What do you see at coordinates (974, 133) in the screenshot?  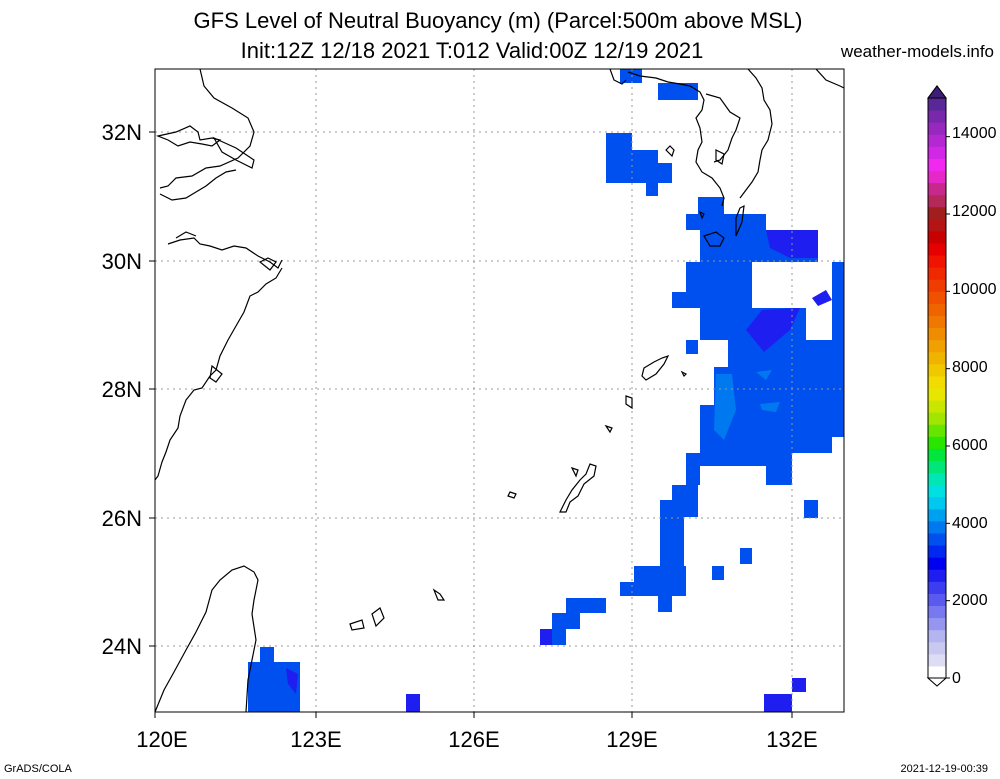 I see `colorbar-label: 14000` at bounding box center [974, 133].